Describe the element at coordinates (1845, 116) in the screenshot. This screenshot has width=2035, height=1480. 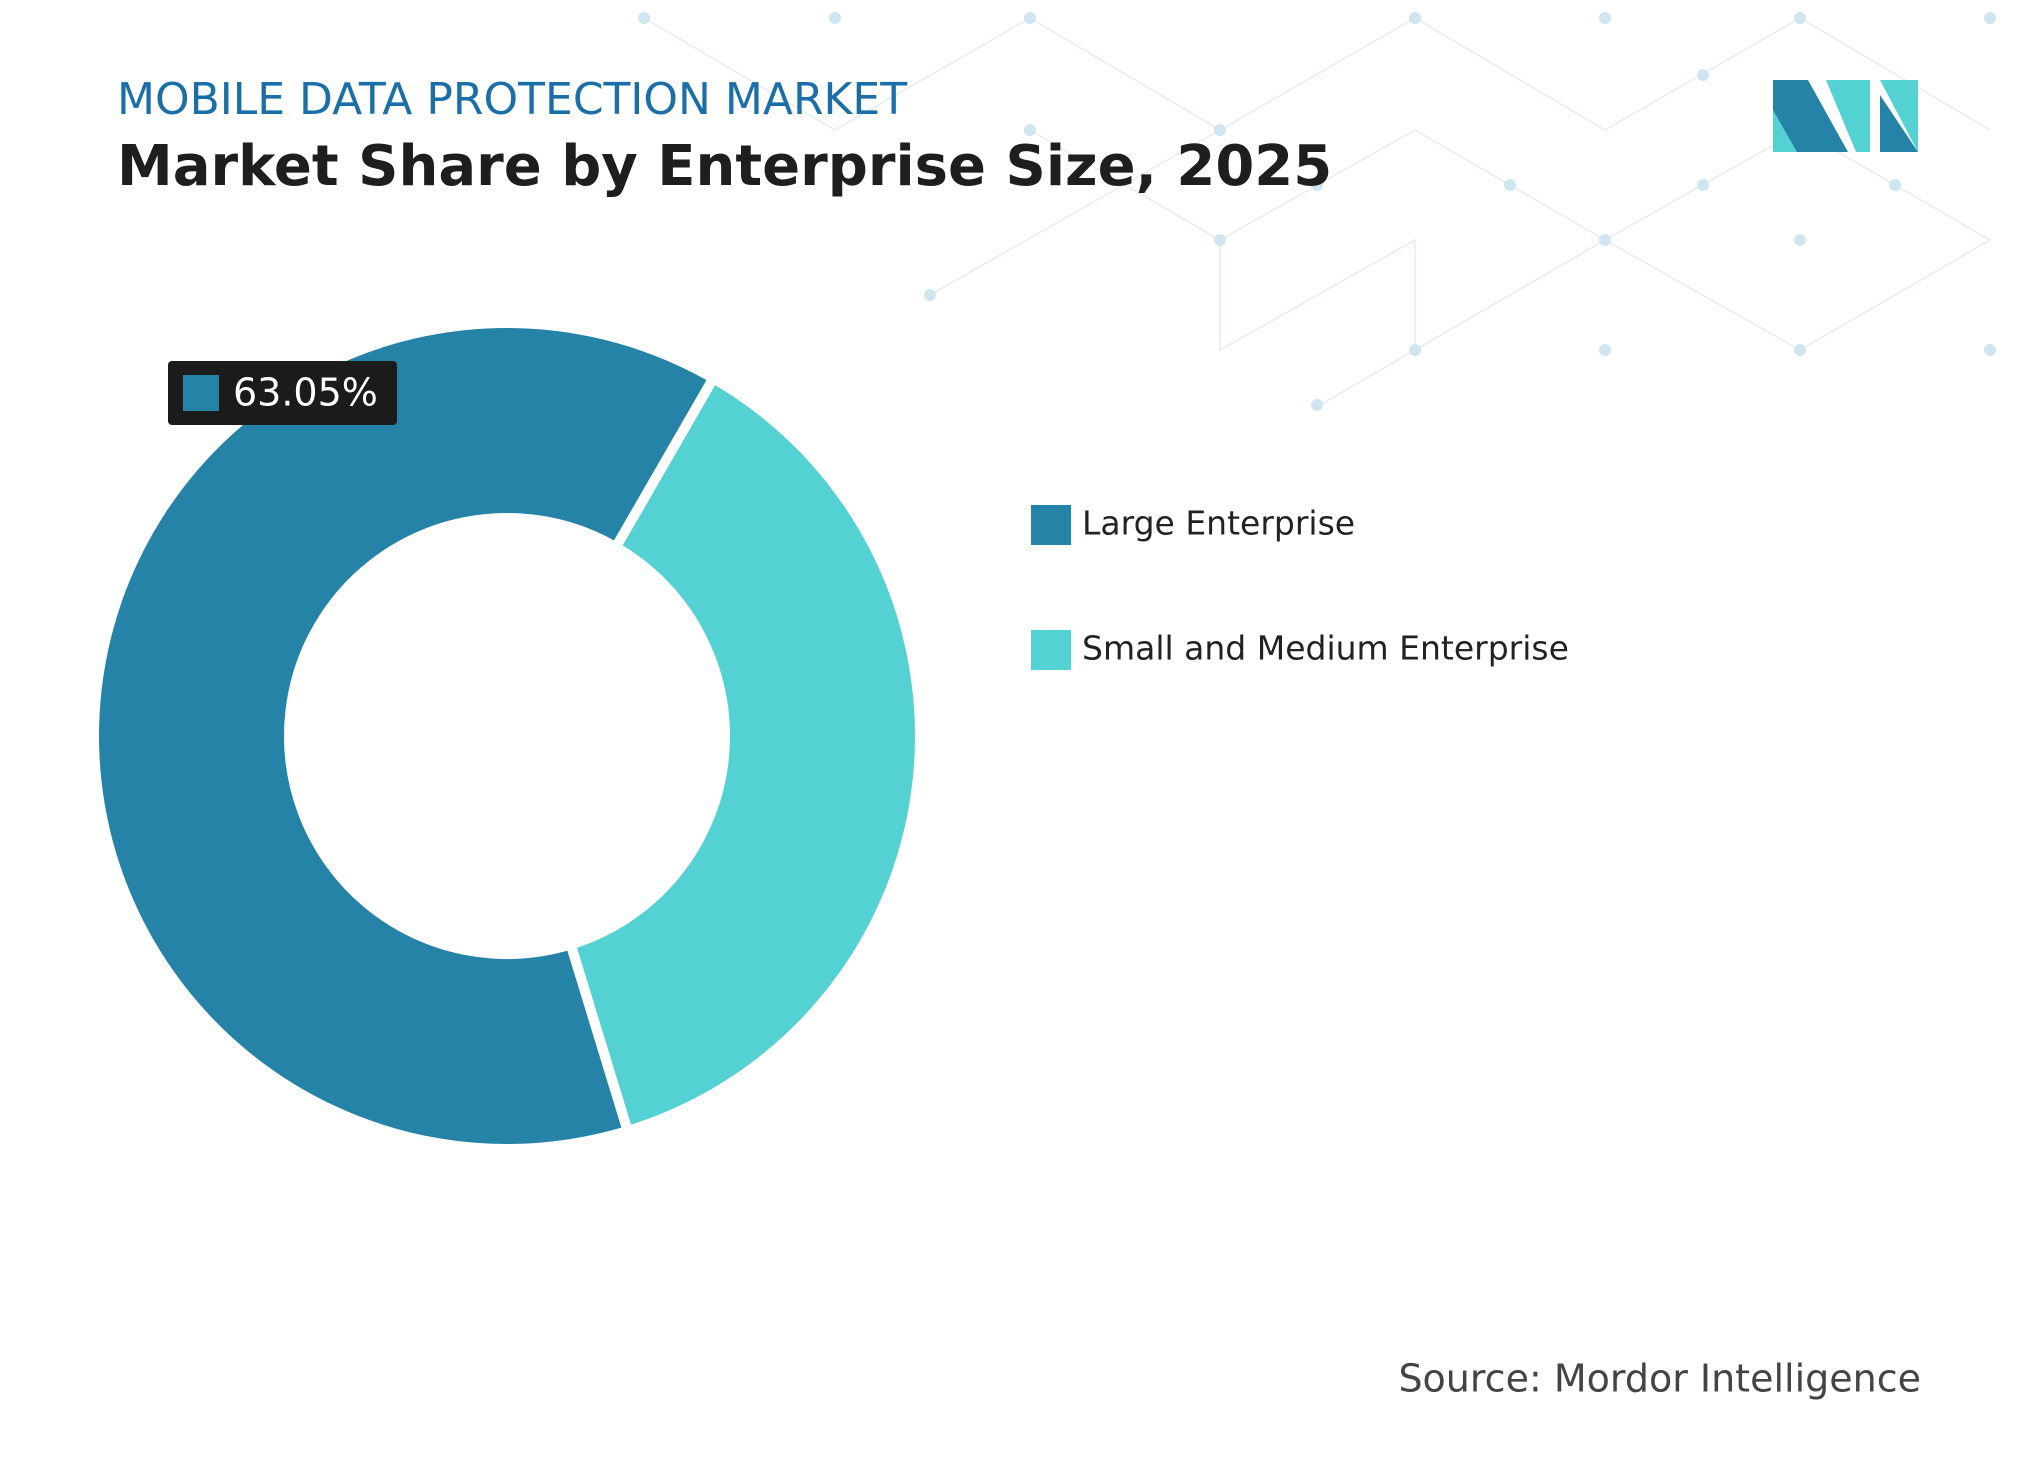
I see `logo` at that location.